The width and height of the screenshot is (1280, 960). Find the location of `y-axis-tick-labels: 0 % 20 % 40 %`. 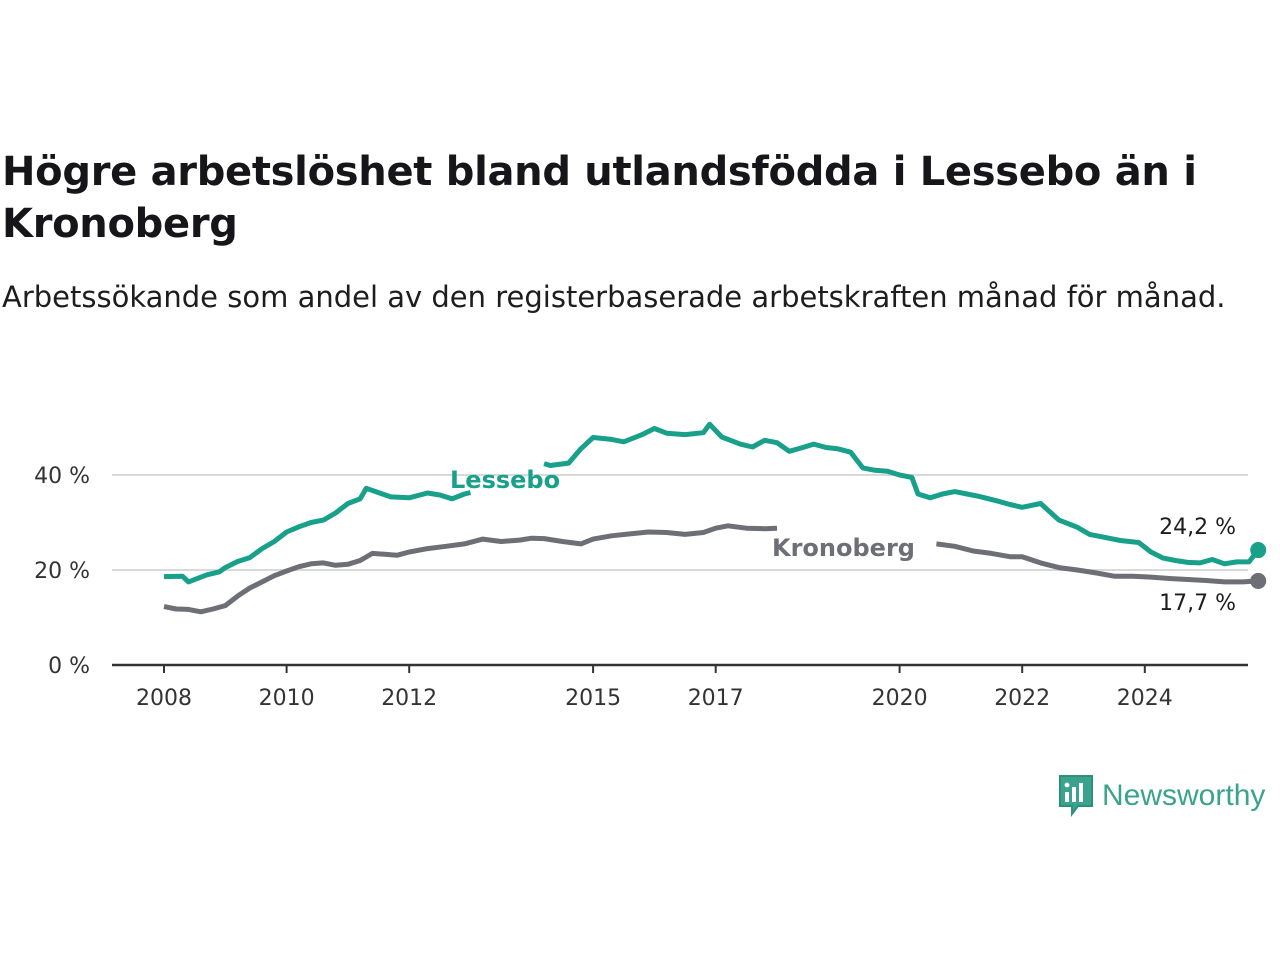

y-axis-tick-labels: 0 % 20 % 40 % is located at coordinates (62, 571).